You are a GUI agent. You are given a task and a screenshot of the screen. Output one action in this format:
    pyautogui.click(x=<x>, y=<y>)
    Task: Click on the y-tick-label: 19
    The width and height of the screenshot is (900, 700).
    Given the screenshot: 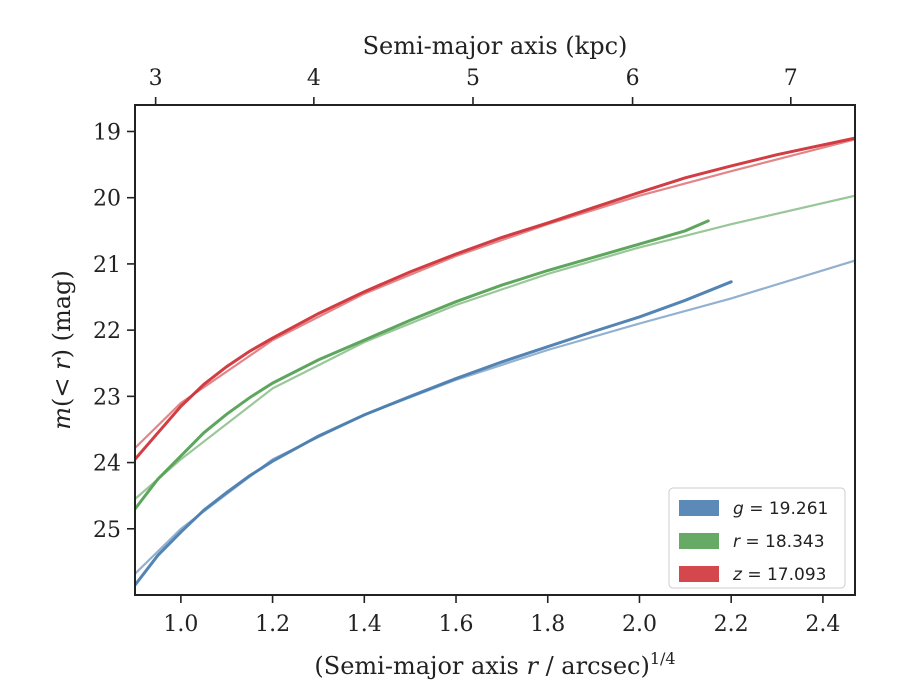 What is the action you would take?
    pyautogui.click(x=107, y=132)
    